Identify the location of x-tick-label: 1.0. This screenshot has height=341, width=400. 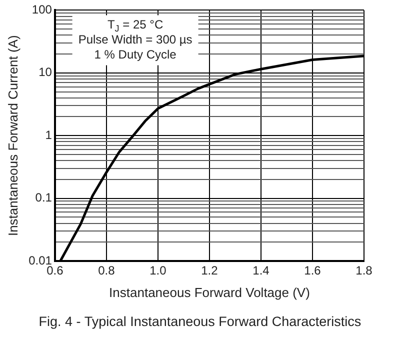
(158, 271).